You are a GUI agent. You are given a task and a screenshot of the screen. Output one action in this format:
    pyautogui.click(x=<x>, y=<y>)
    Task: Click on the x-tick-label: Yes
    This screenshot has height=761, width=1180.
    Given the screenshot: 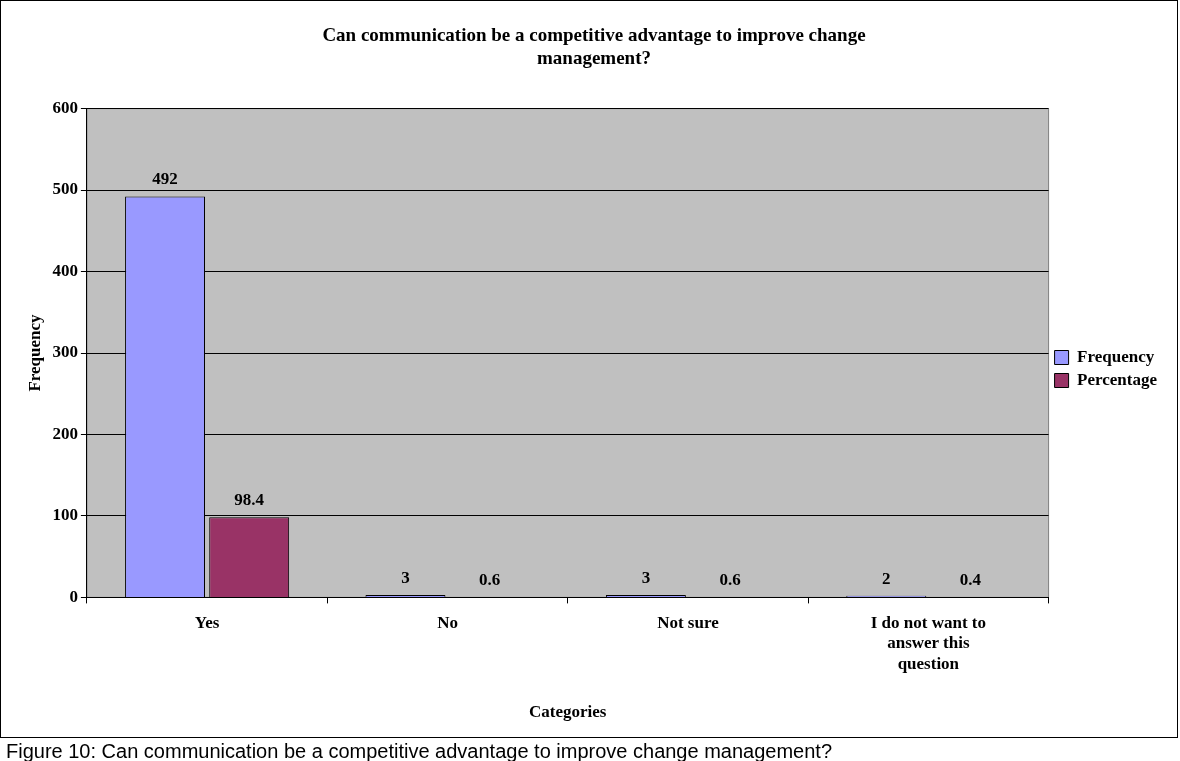 What is the action you would take?
    pyautogui.click(x=207, y=622)
    